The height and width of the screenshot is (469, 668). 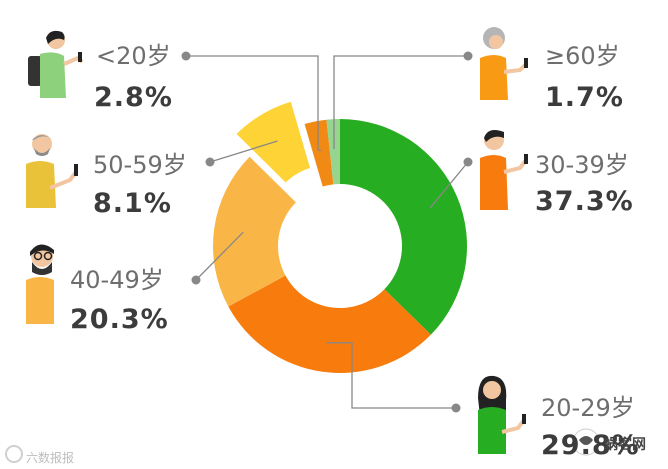 I want to click on slice-30-39岁, so click(x=403, y=227).